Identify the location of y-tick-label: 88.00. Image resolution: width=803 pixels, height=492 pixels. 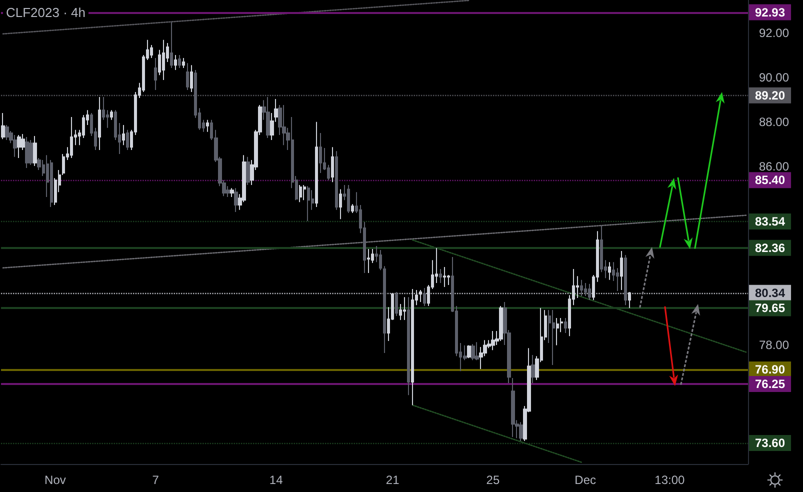
(774, 122).